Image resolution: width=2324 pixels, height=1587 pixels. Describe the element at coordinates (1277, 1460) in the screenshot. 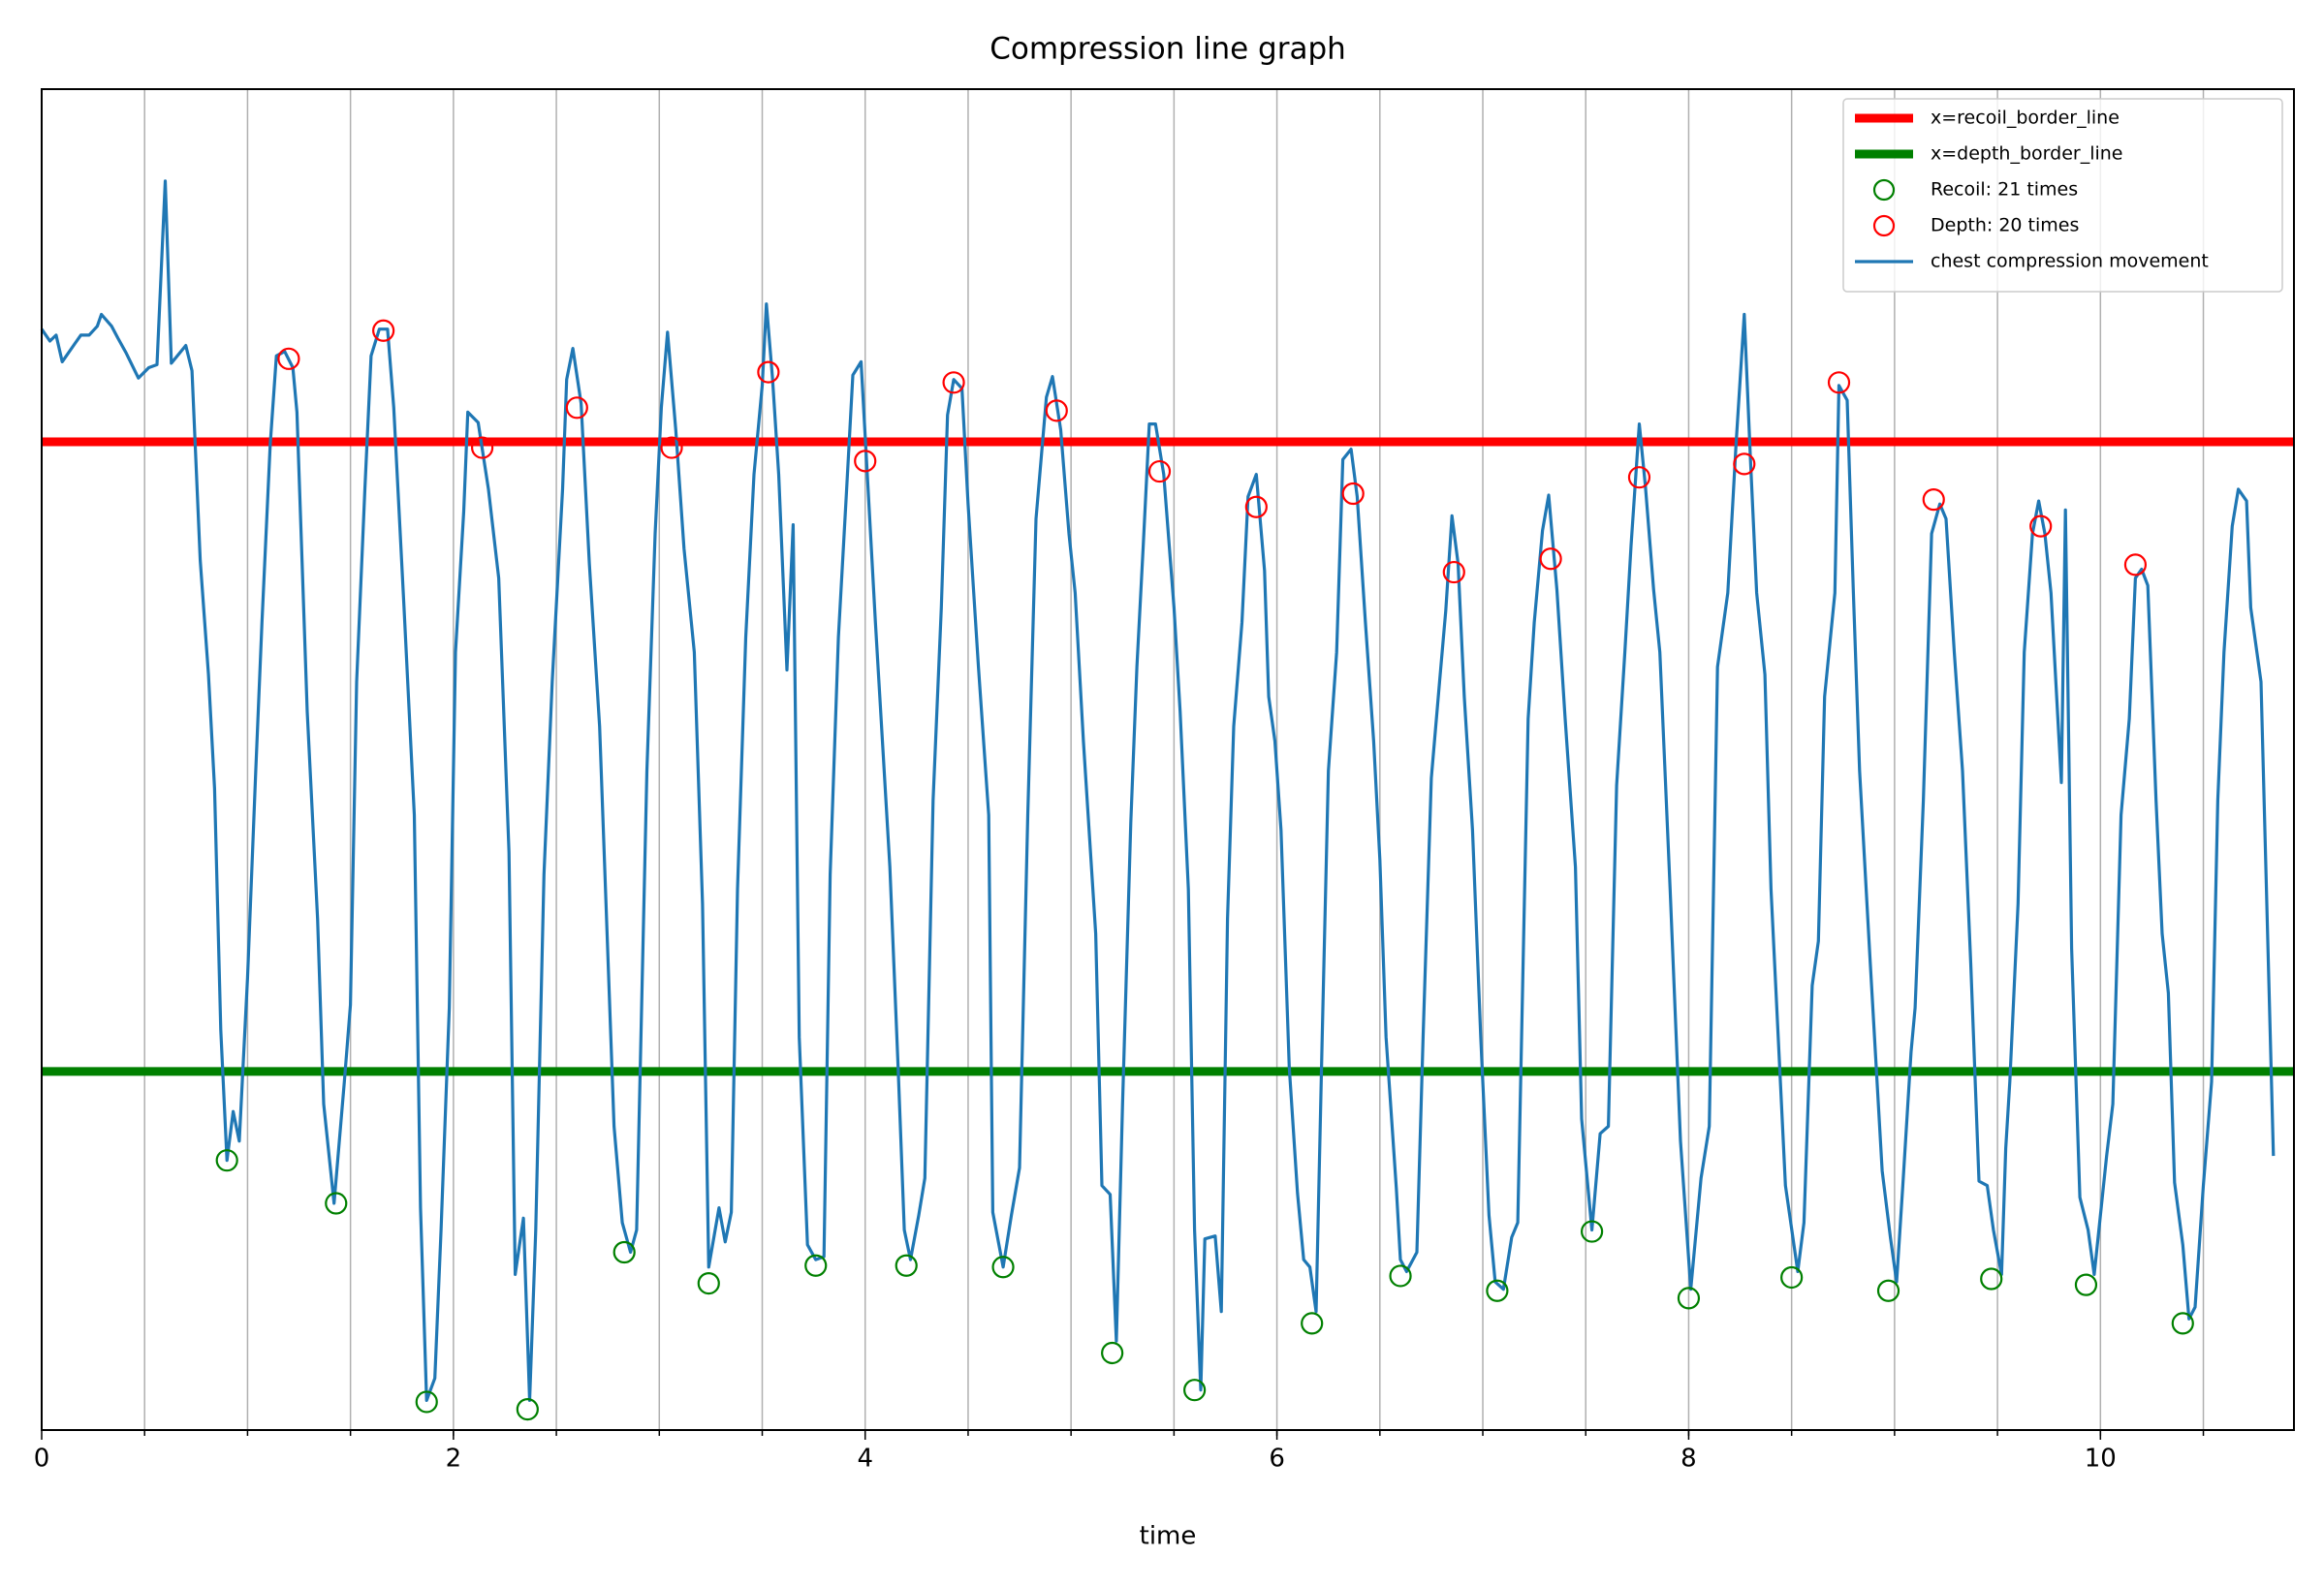

I see `x-tick-label: 6` at that location.